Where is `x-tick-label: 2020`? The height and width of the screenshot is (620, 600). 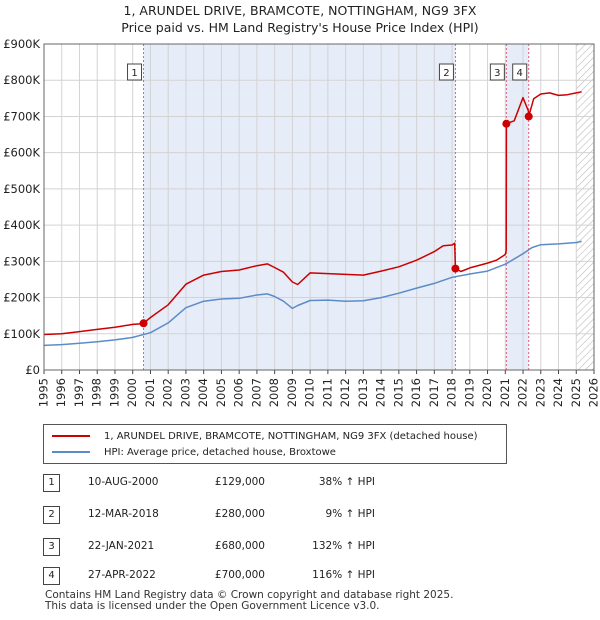
x-tick-label: 2020 is located at coordinates (487, 392).